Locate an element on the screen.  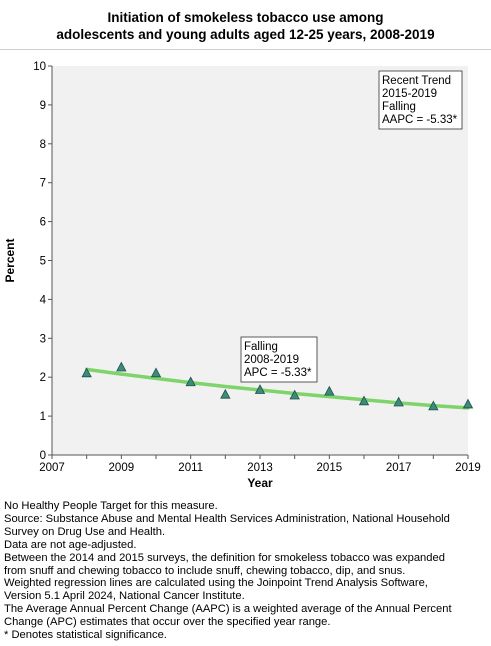
recent-trend-annotation-text: Falling is located at coordinates (399, 107).